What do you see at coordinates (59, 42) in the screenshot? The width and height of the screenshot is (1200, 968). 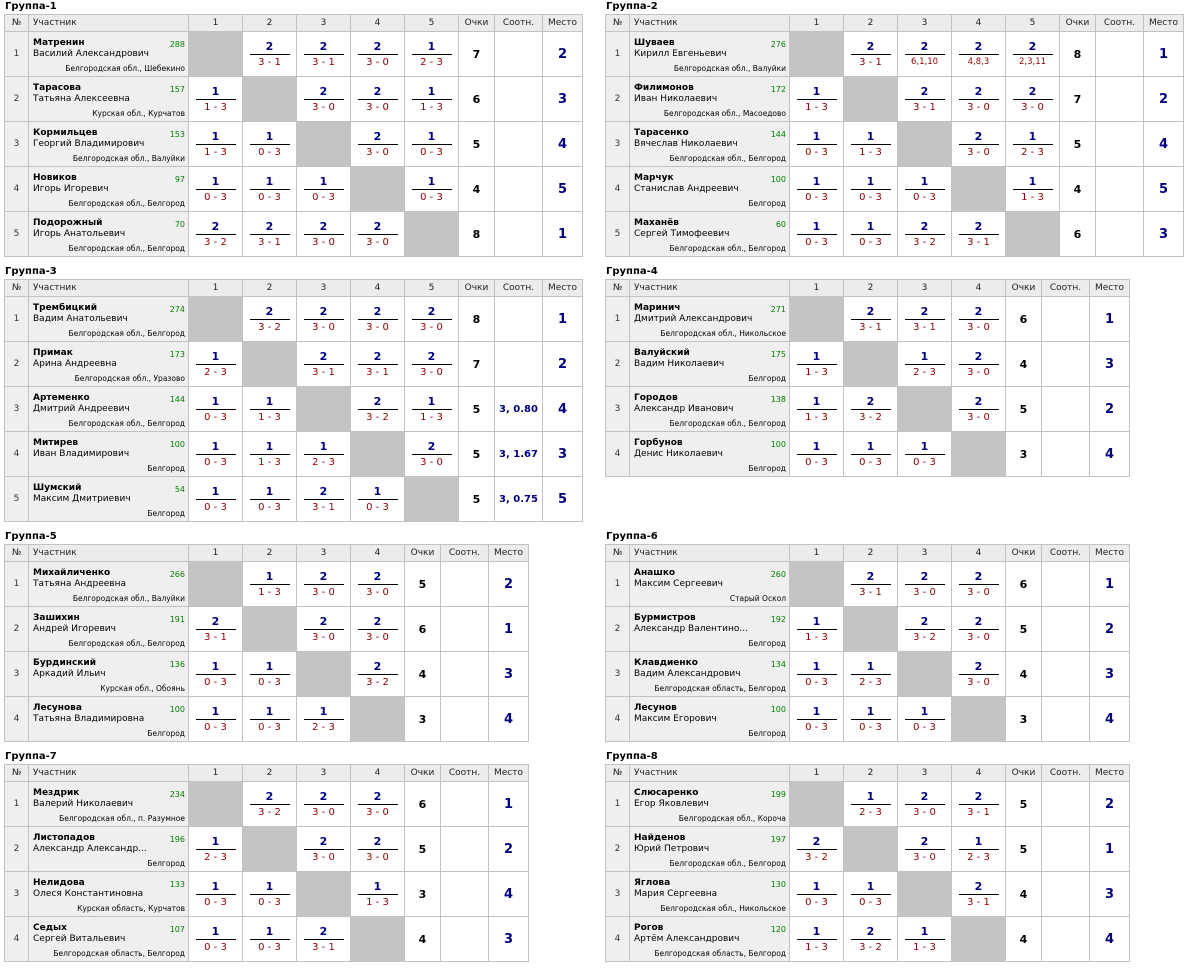 I see `player-surname: Матренин` at bounding box center [59, 42].